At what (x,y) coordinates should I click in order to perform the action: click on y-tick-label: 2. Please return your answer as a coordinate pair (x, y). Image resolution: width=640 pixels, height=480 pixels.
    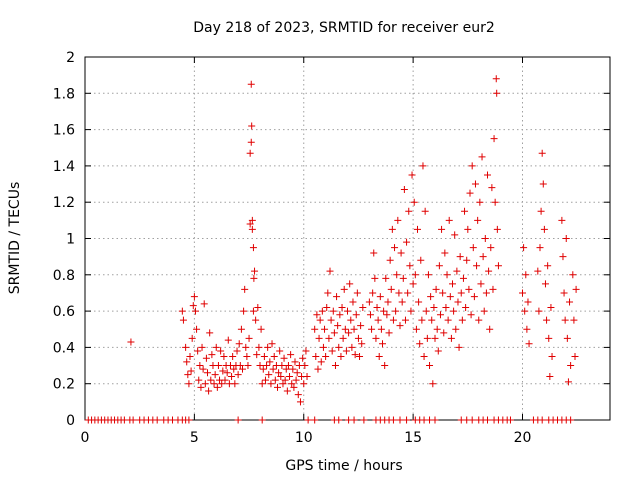
    Looking at the image, I should click on (70, 58).